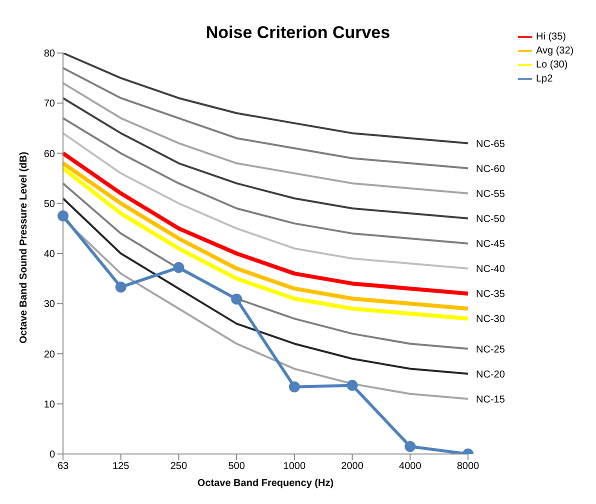 The height and width of the screenshot is (504, 596). I want to click on annotation: NC-55, so click(491, 194).